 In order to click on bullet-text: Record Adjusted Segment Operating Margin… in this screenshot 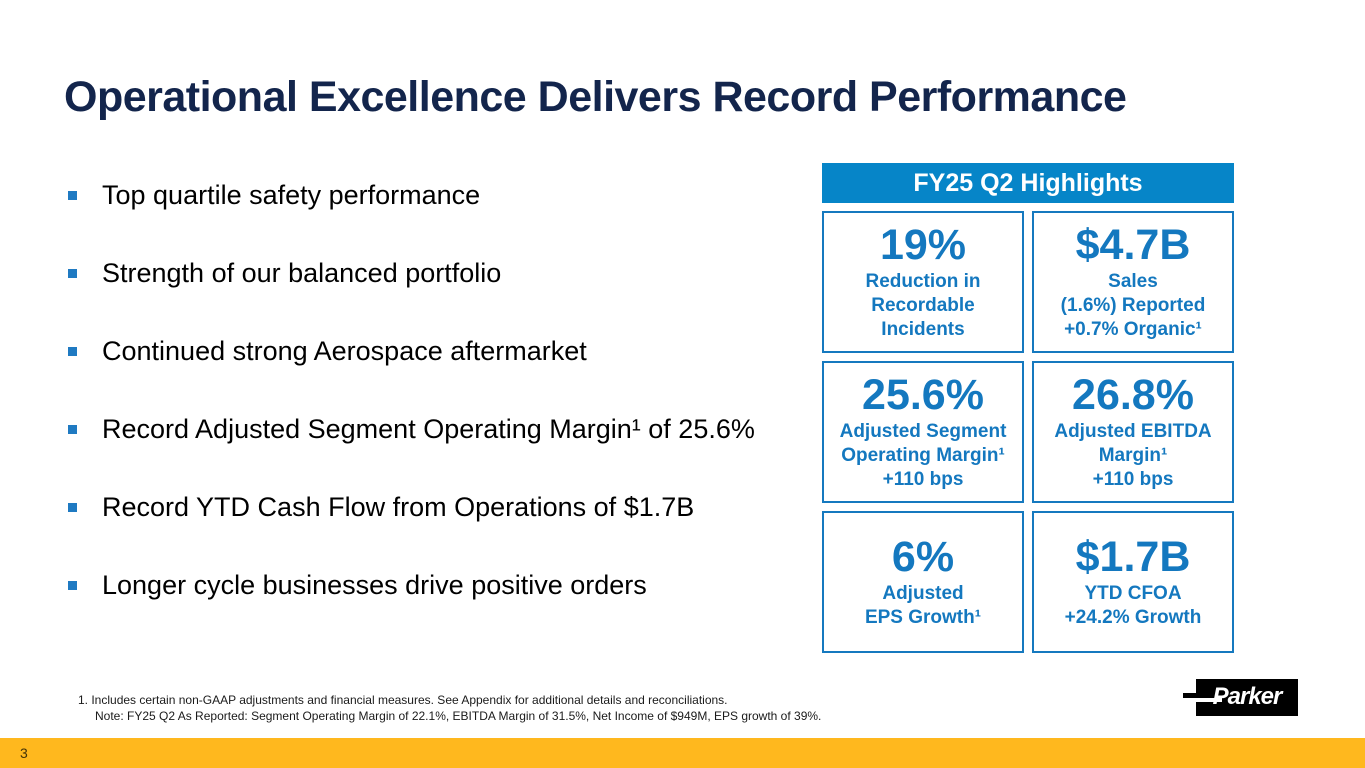, I will do `click(428, 429)`.